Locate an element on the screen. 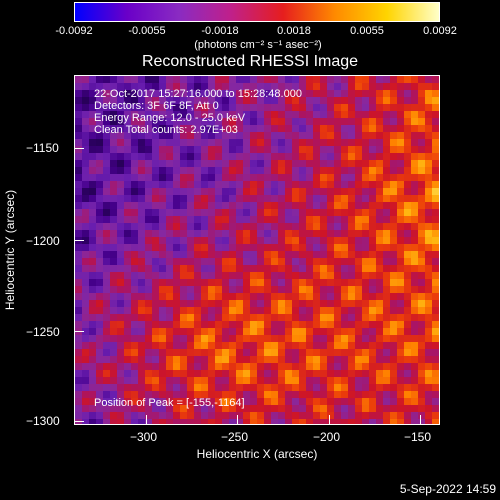  x-tick-label: −150 is located at coordinates (418, 437).